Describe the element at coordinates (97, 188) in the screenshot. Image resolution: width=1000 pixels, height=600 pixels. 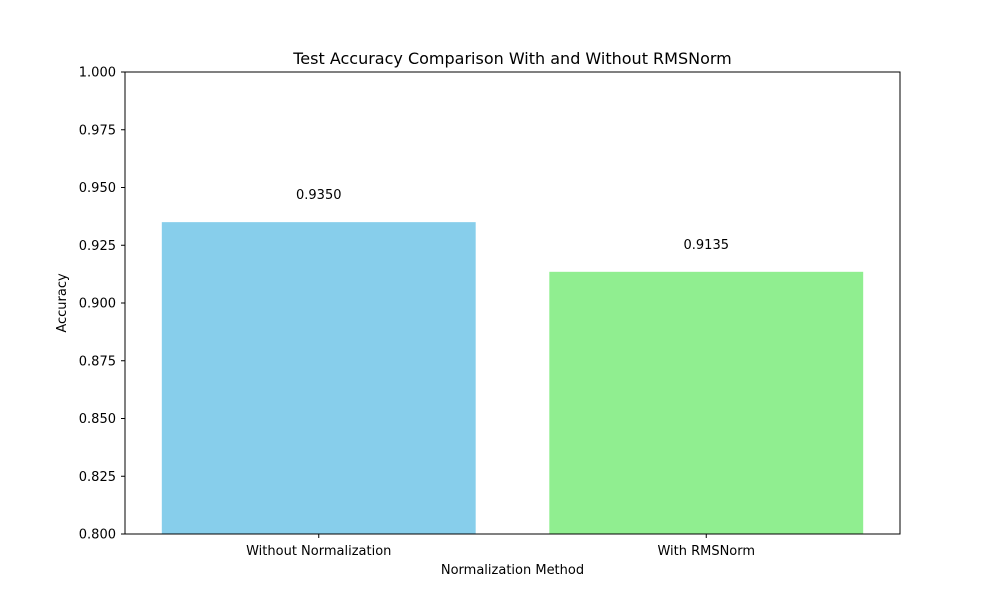
I see `y-tick-label: 0.950` at that location.